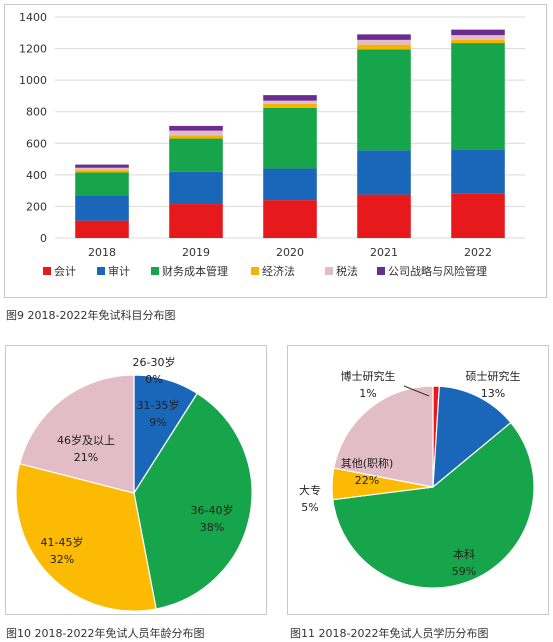 The image size is (553, 642). I want to click on pie-slice-percent: 1%, so click(367, 393).